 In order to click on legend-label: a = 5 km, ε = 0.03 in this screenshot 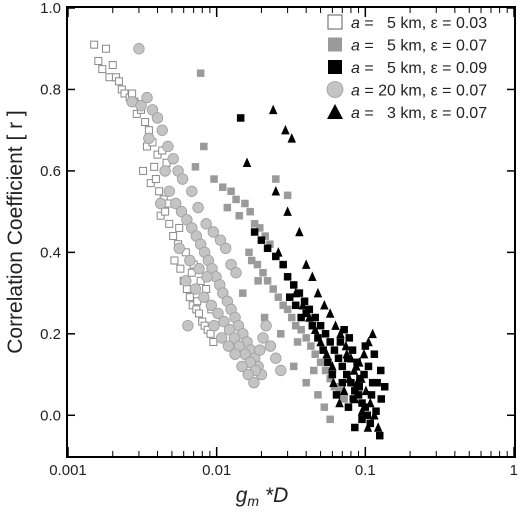, I will do `click(419, 23)`.